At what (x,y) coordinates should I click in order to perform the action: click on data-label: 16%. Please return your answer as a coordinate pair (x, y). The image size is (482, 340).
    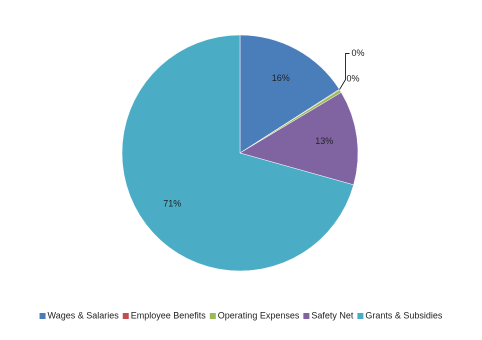
    Looking at the image, I should click on (281, 78).